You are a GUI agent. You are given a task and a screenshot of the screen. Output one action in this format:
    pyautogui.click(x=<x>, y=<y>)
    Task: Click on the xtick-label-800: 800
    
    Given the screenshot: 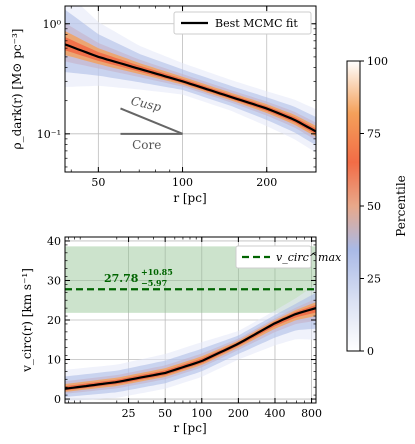 What is the action you would take?
    pyautogui.click(x=311, y=413)
    